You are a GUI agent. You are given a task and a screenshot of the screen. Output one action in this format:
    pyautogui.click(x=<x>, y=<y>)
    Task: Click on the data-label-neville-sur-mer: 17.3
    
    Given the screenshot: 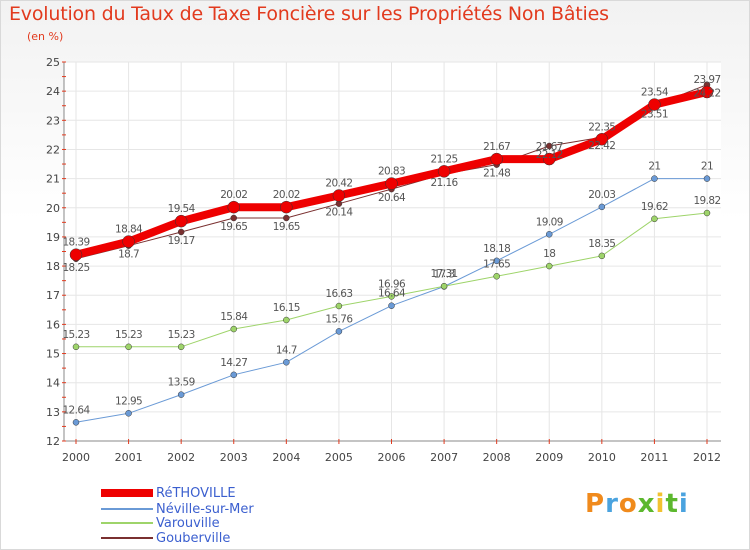 What is the action you would take?
    pyautogui.click(x=444, y=274)
    